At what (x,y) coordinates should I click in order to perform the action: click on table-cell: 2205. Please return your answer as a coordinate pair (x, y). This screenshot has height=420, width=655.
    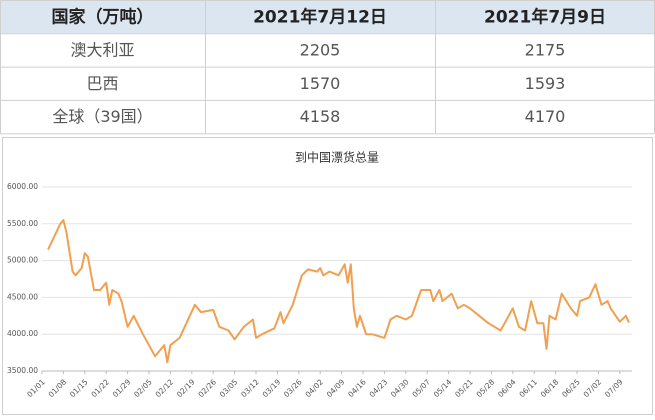
    Looking at the image, I should click on (320, 49).